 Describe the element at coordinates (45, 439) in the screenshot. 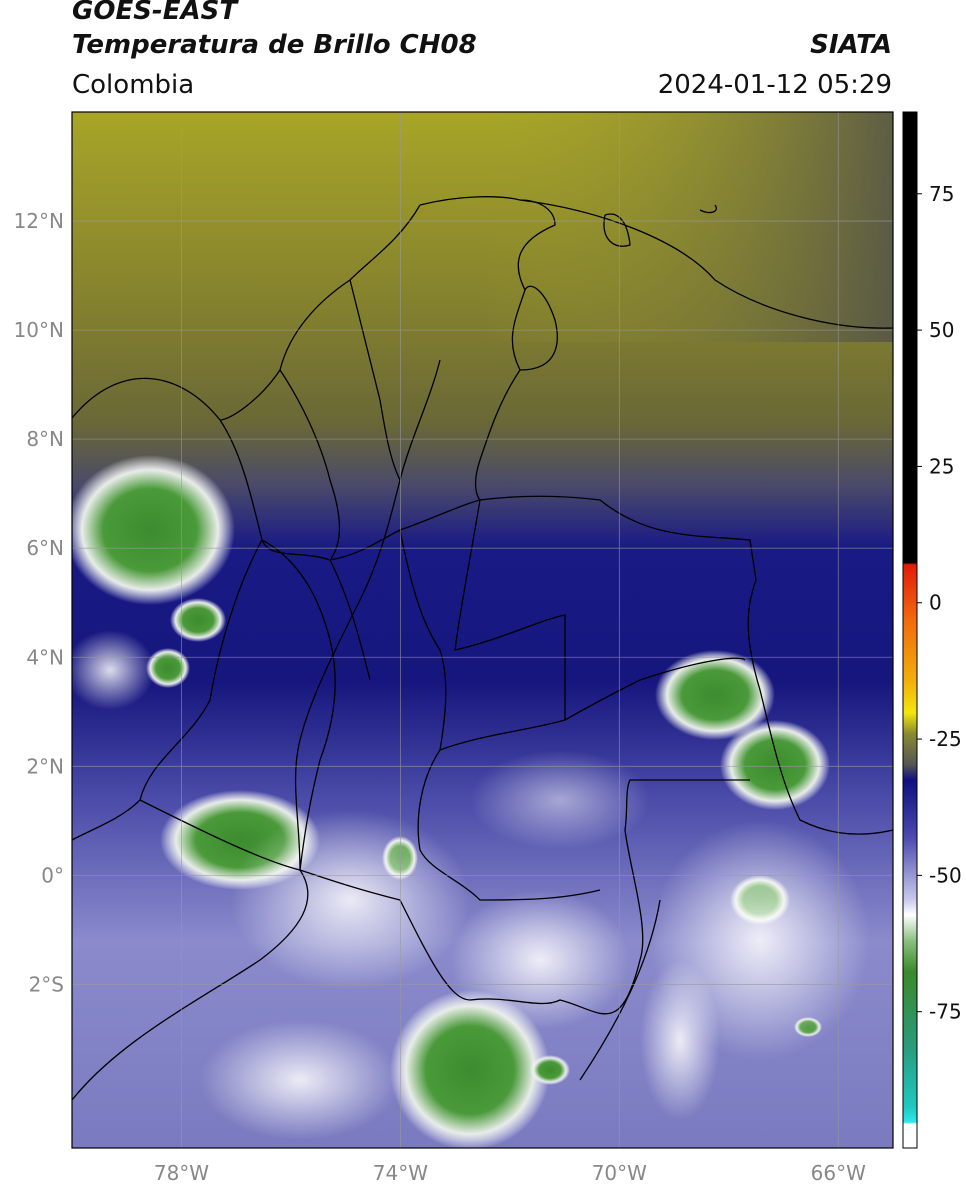

I see `latitude-tick-label: 8°N` at that location.